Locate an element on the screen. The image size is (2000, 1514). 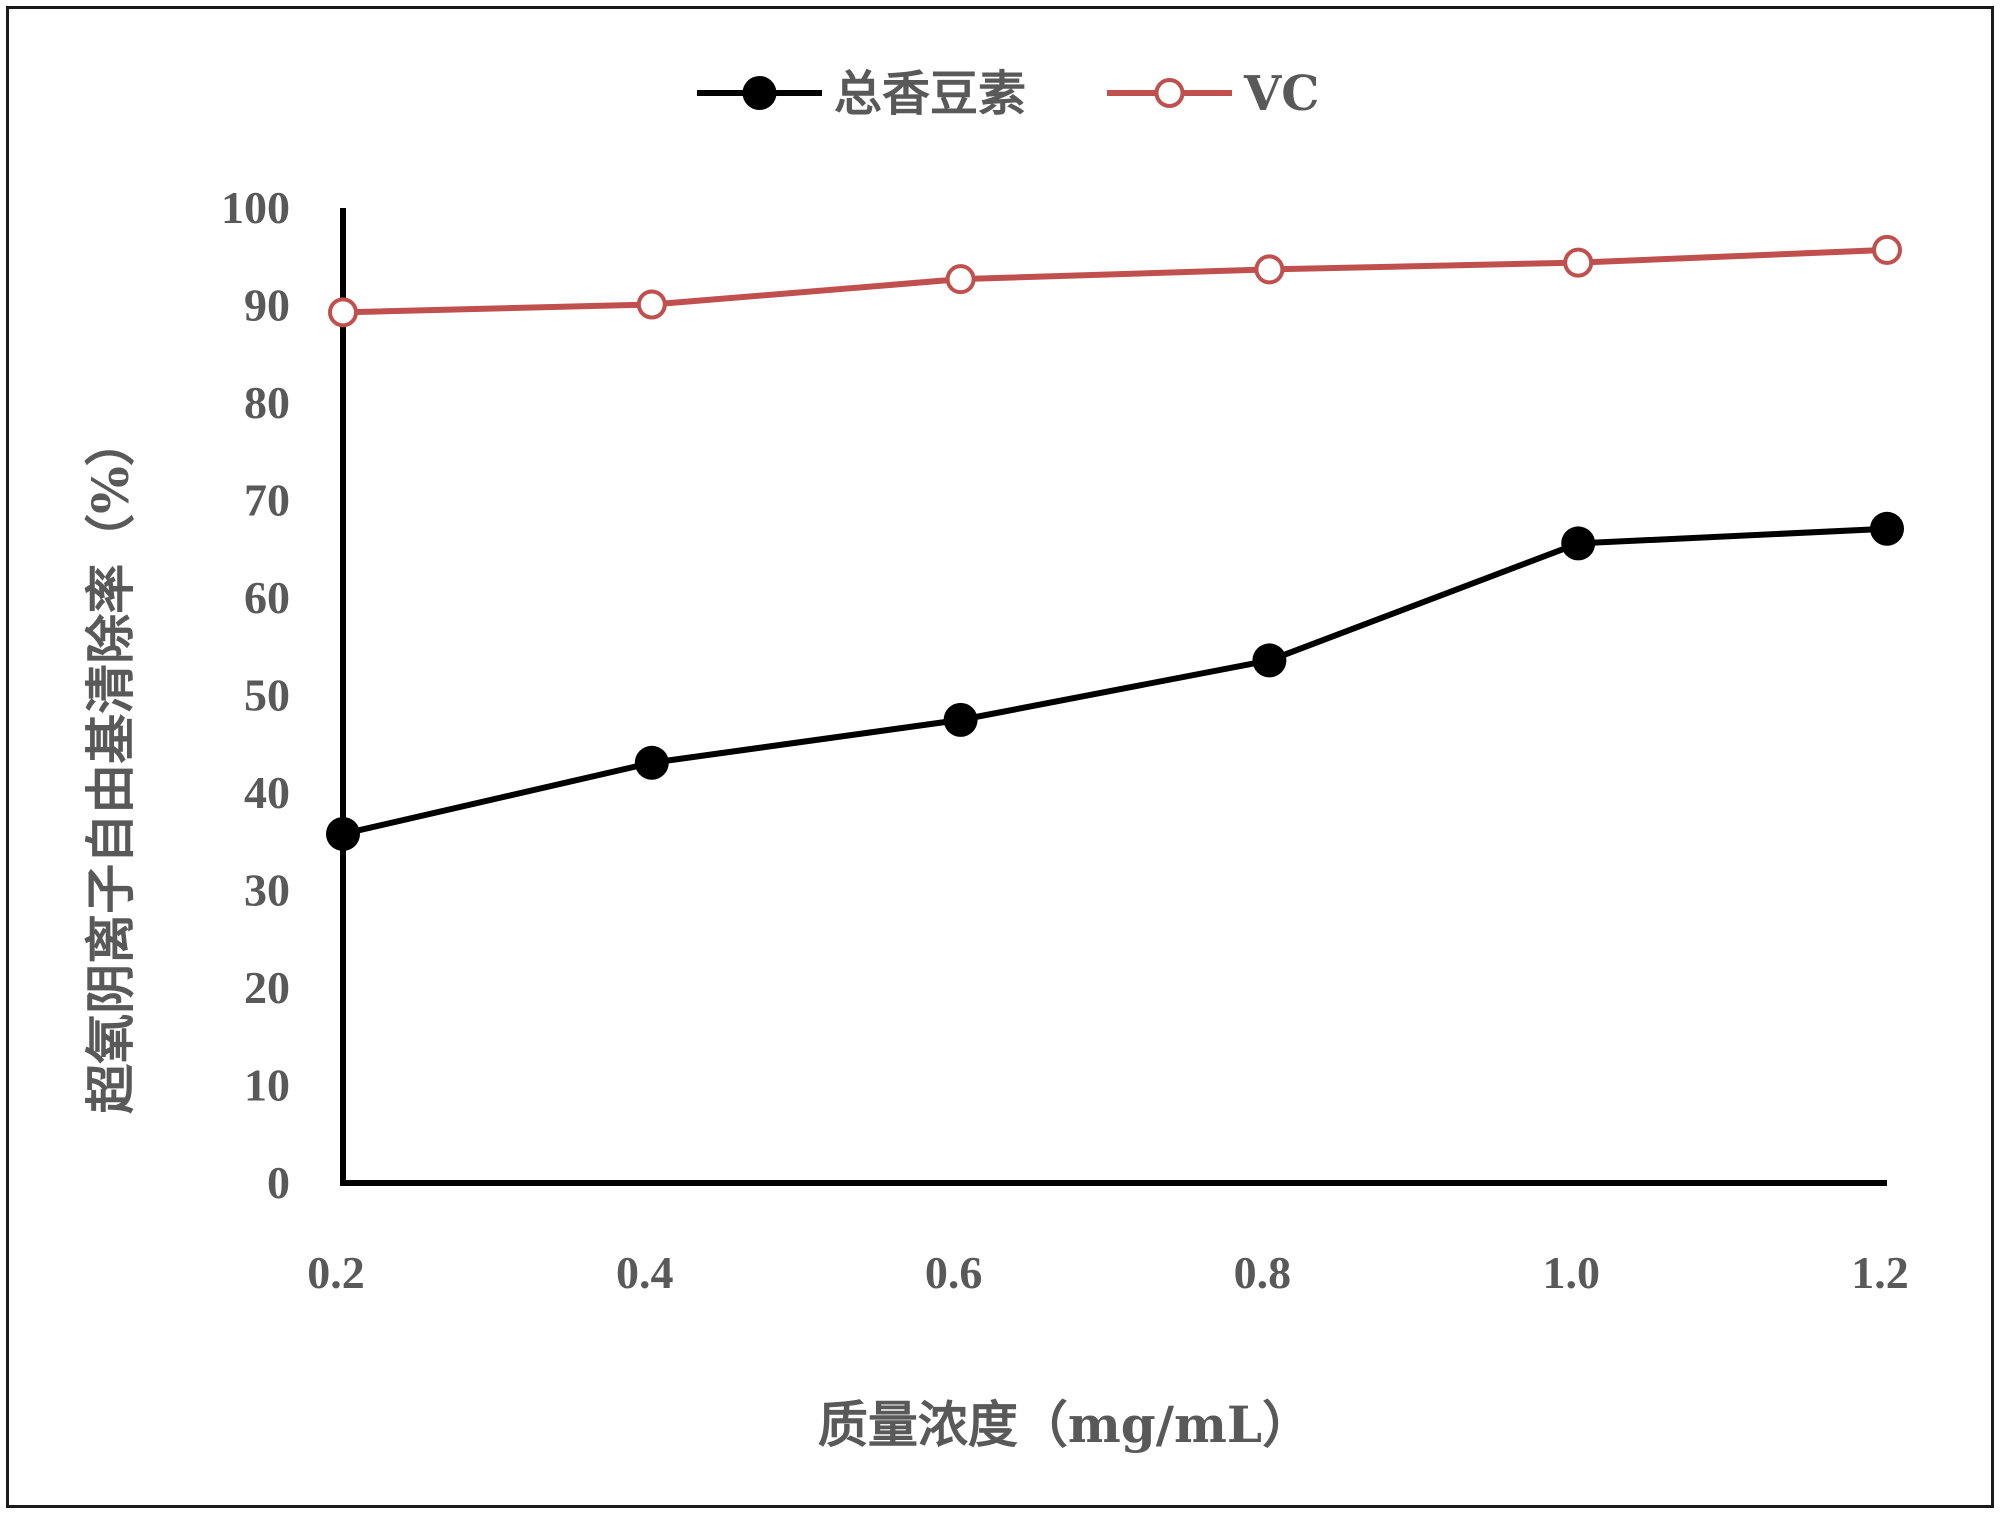
y-tick-label: 100 is located at coordinates (255, 207).